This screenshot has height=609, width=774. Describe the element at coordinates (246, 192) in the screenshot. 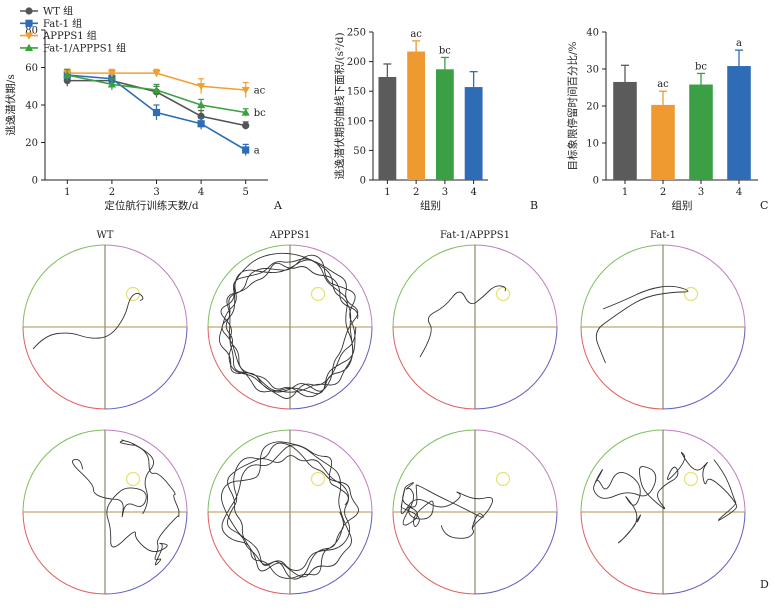

I see `x-tick-label: 5` at that location.